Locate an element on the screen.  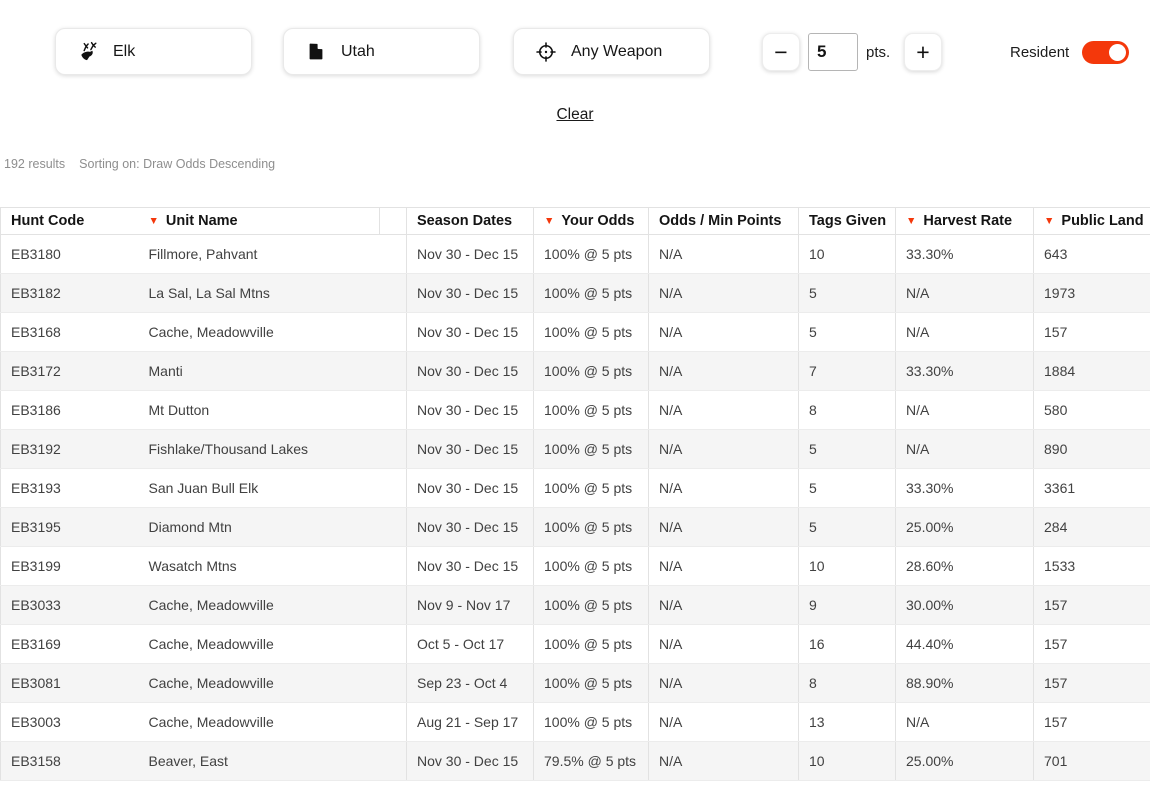
cell-tags: 16 is located at coordinates (847, 644).